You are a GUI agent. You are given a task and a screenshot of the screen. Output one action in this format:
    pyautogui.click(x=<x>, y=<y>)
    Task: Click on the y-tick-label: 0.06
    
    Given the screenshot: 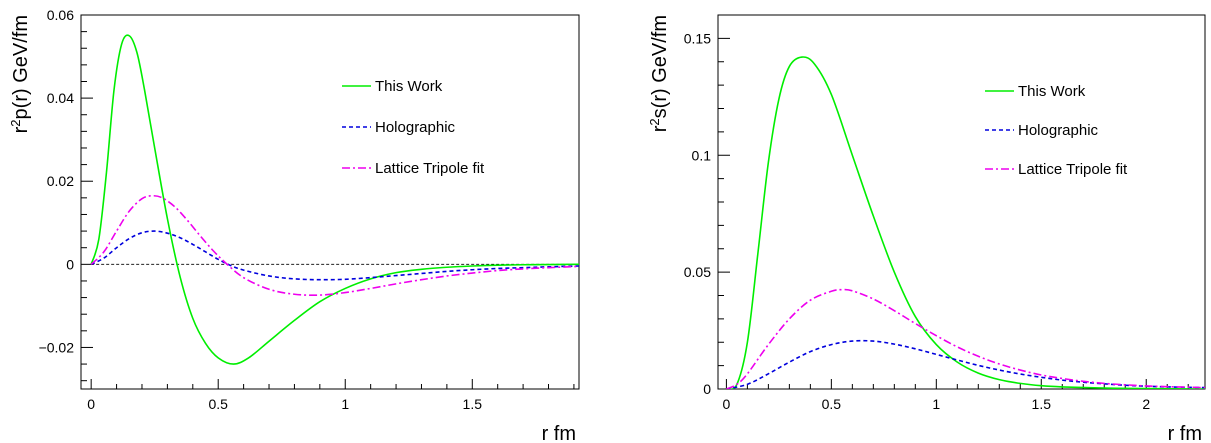 What is the action you would take?
    pyautogui.click(x=60, y=15)
    